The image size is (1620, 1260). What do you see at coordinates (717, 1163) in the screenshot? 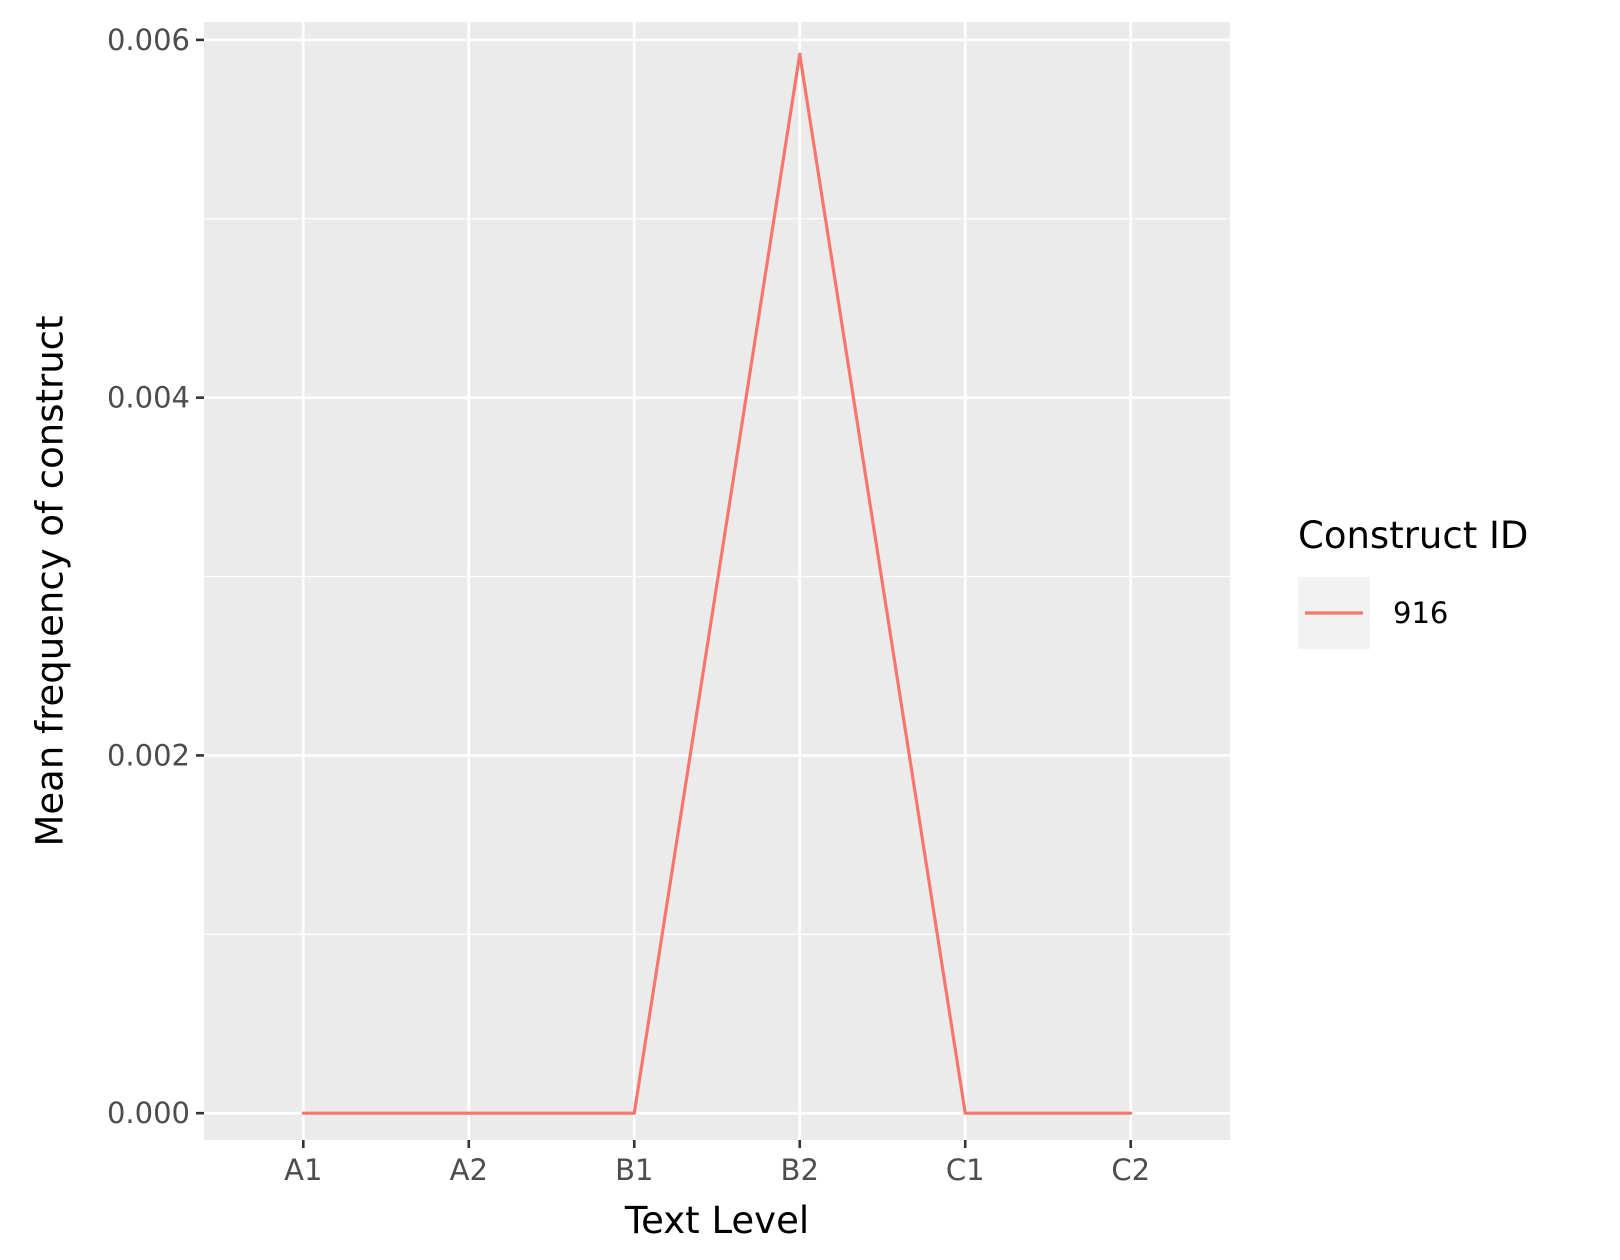
I see `x-axis: A1 A2 B1 B2 C1 C2` at bounding box center [717, 1163].